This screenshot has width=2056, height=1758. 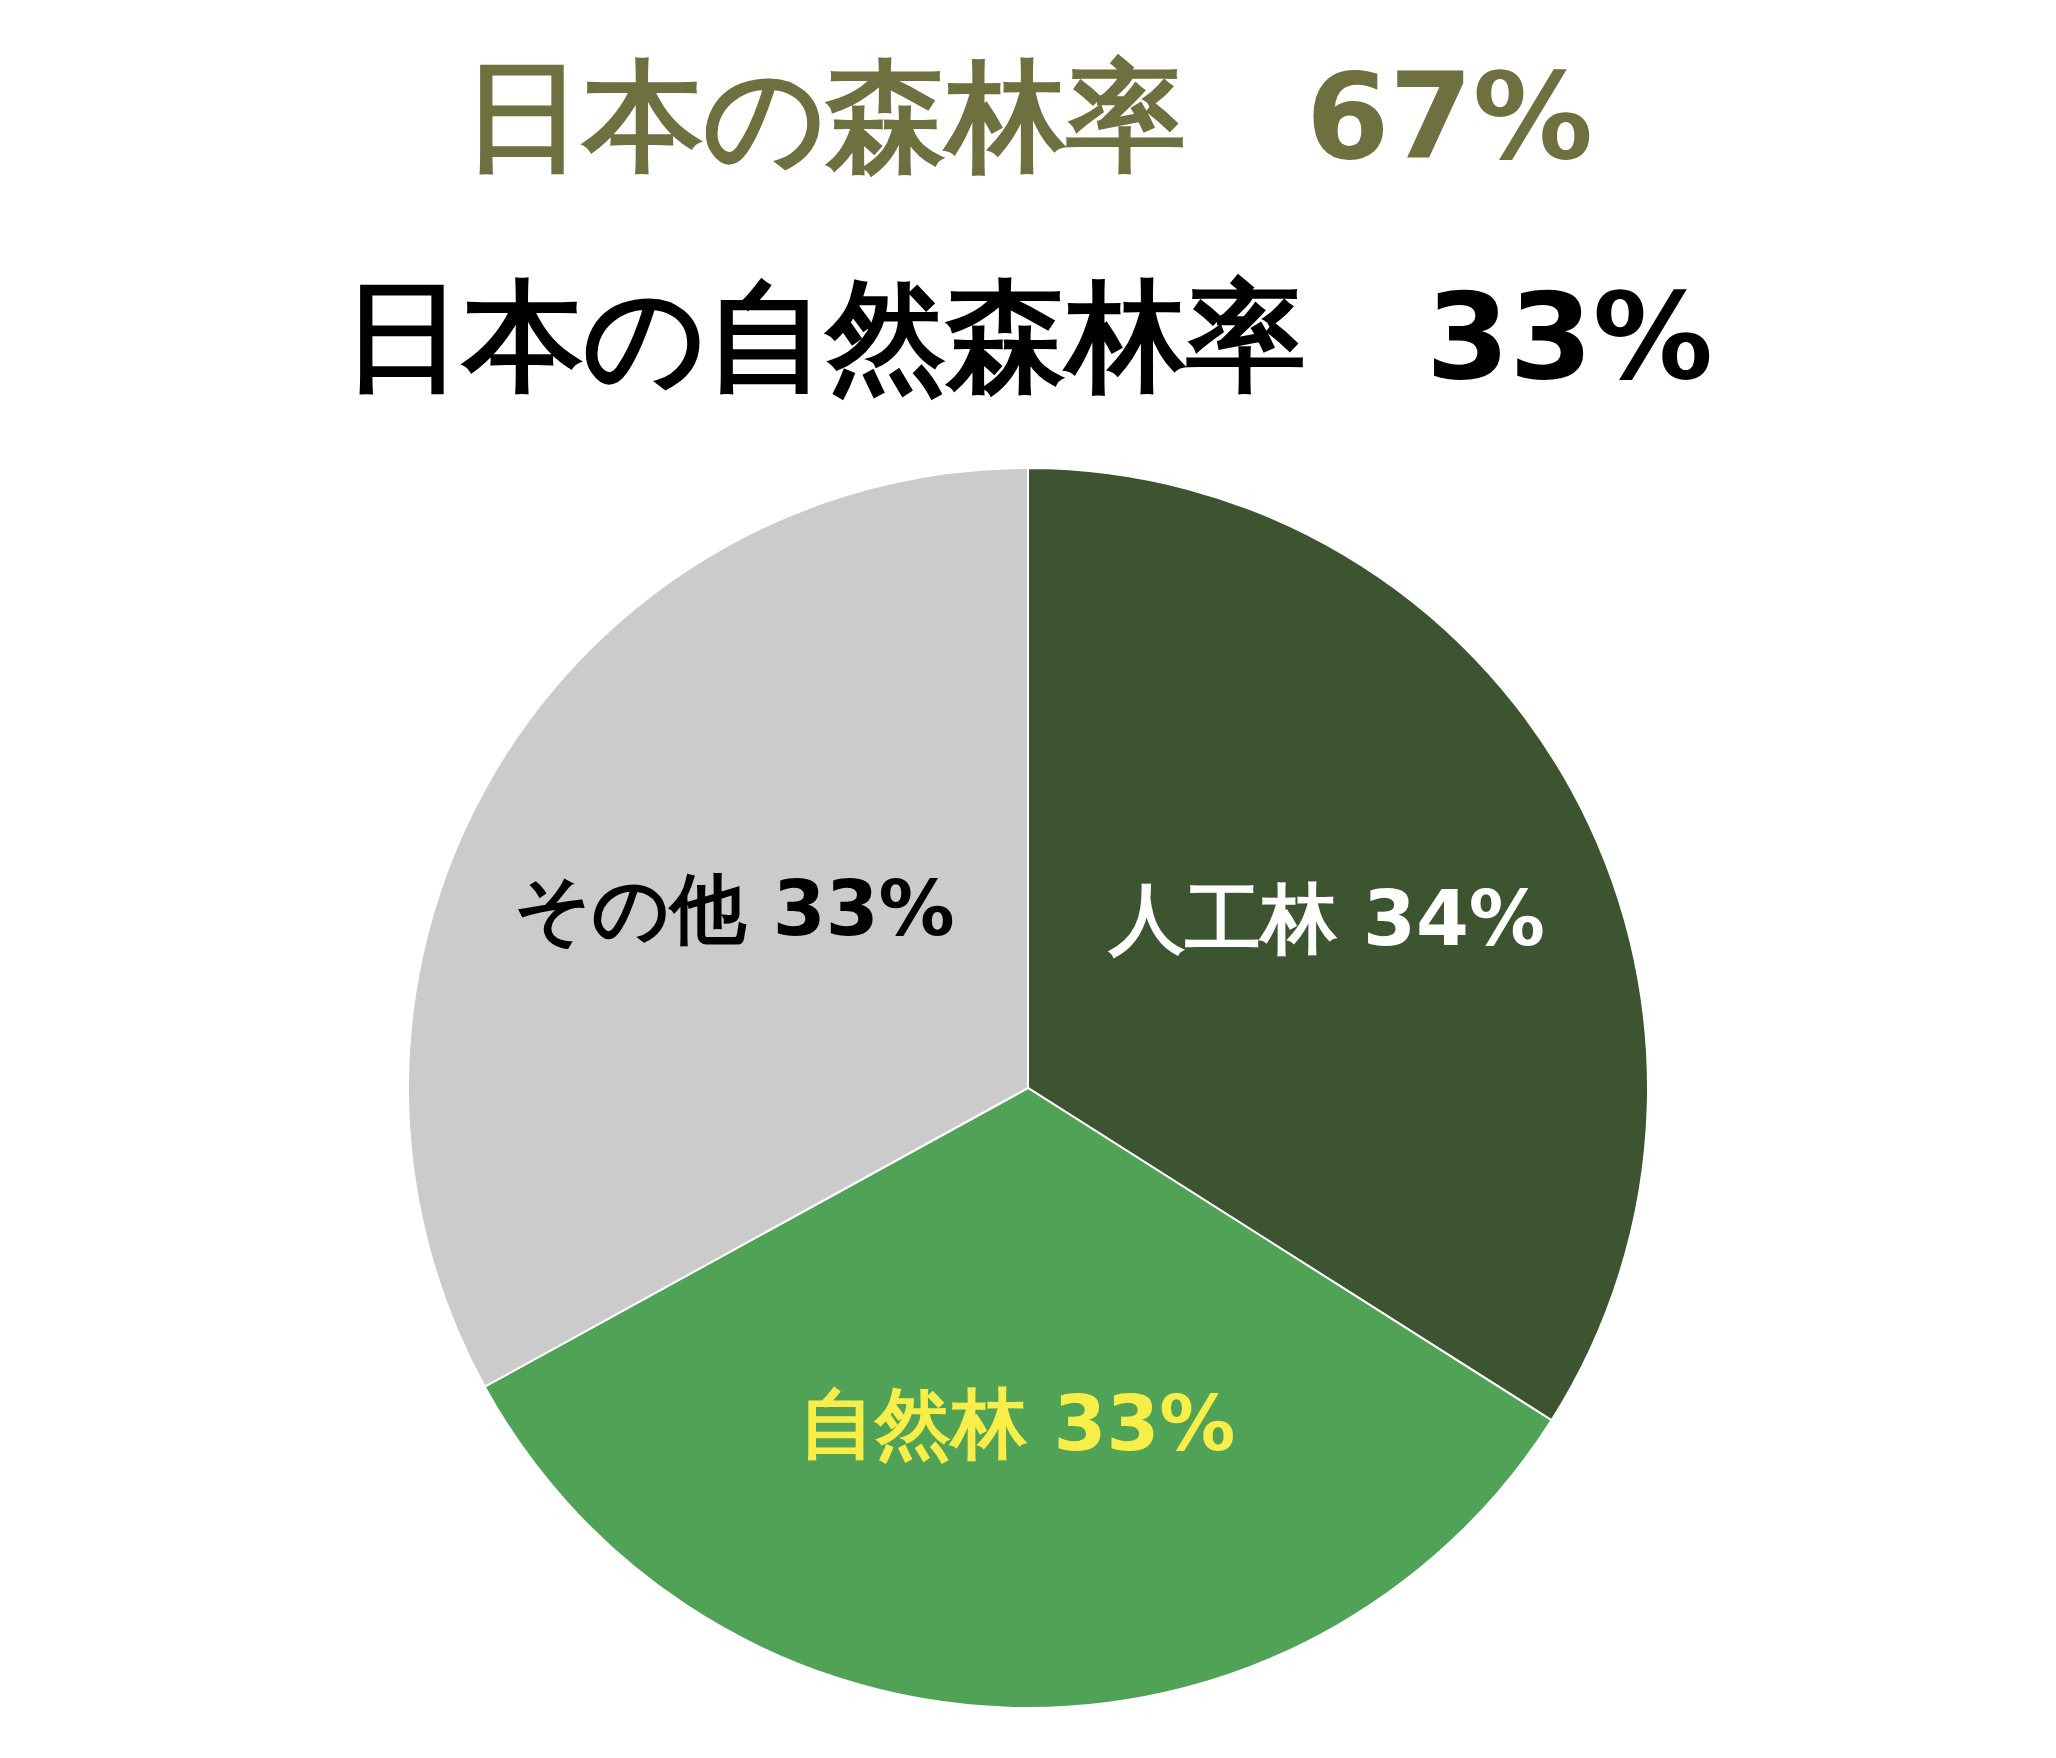 I want to click on chart-title: 日本の森林率 67%, so click(x=1028, y=116).